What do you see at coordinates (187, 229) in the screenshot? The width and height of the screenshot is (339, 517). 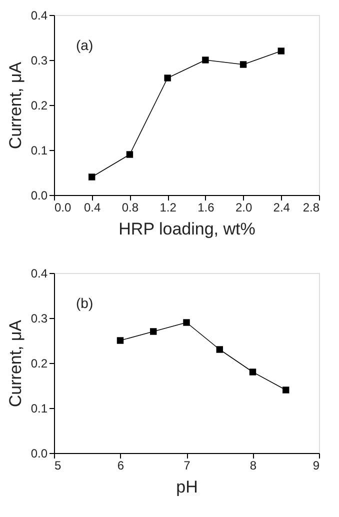 I see `x-axis-title: HRP loading, wt%` at bounding box center [187, 229].